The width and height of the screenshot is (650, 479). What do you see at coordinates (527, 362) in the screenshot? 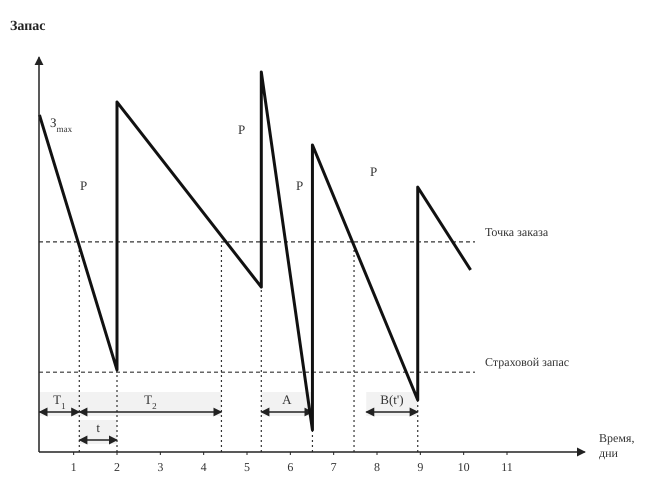
I see `ref-line-label: Страховой запас` at bounding box center [527, 362].